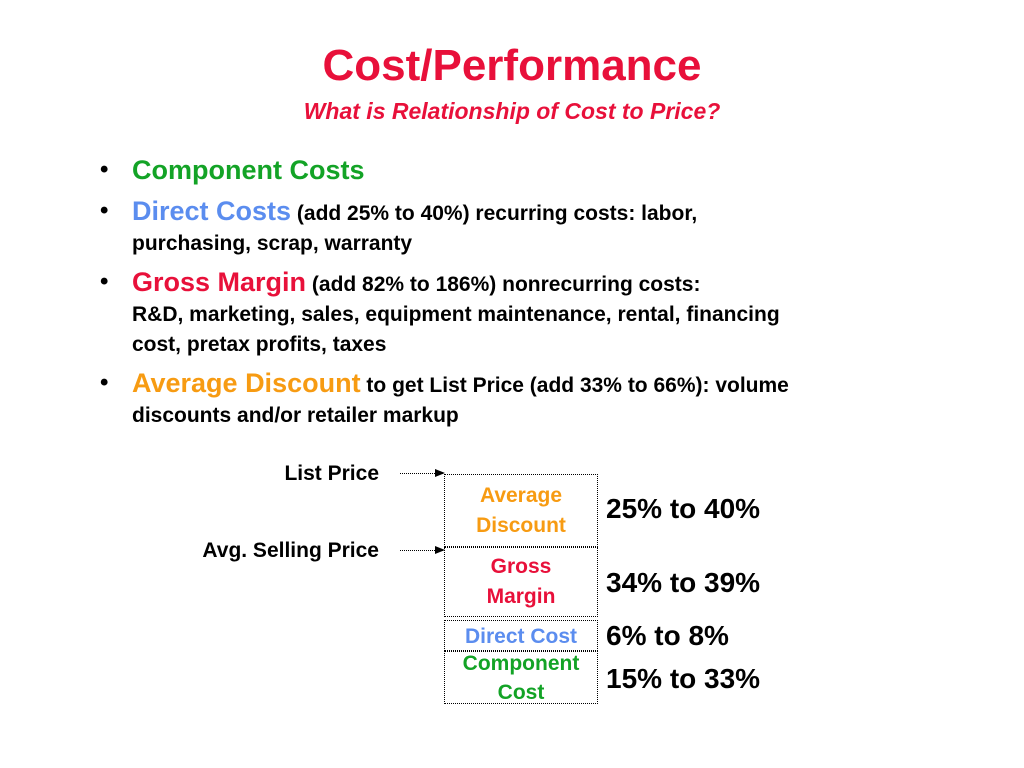 The image size is (1024, 768). I want to click on gross-margin-percentage: 34% to 39%, so click(683, 582).